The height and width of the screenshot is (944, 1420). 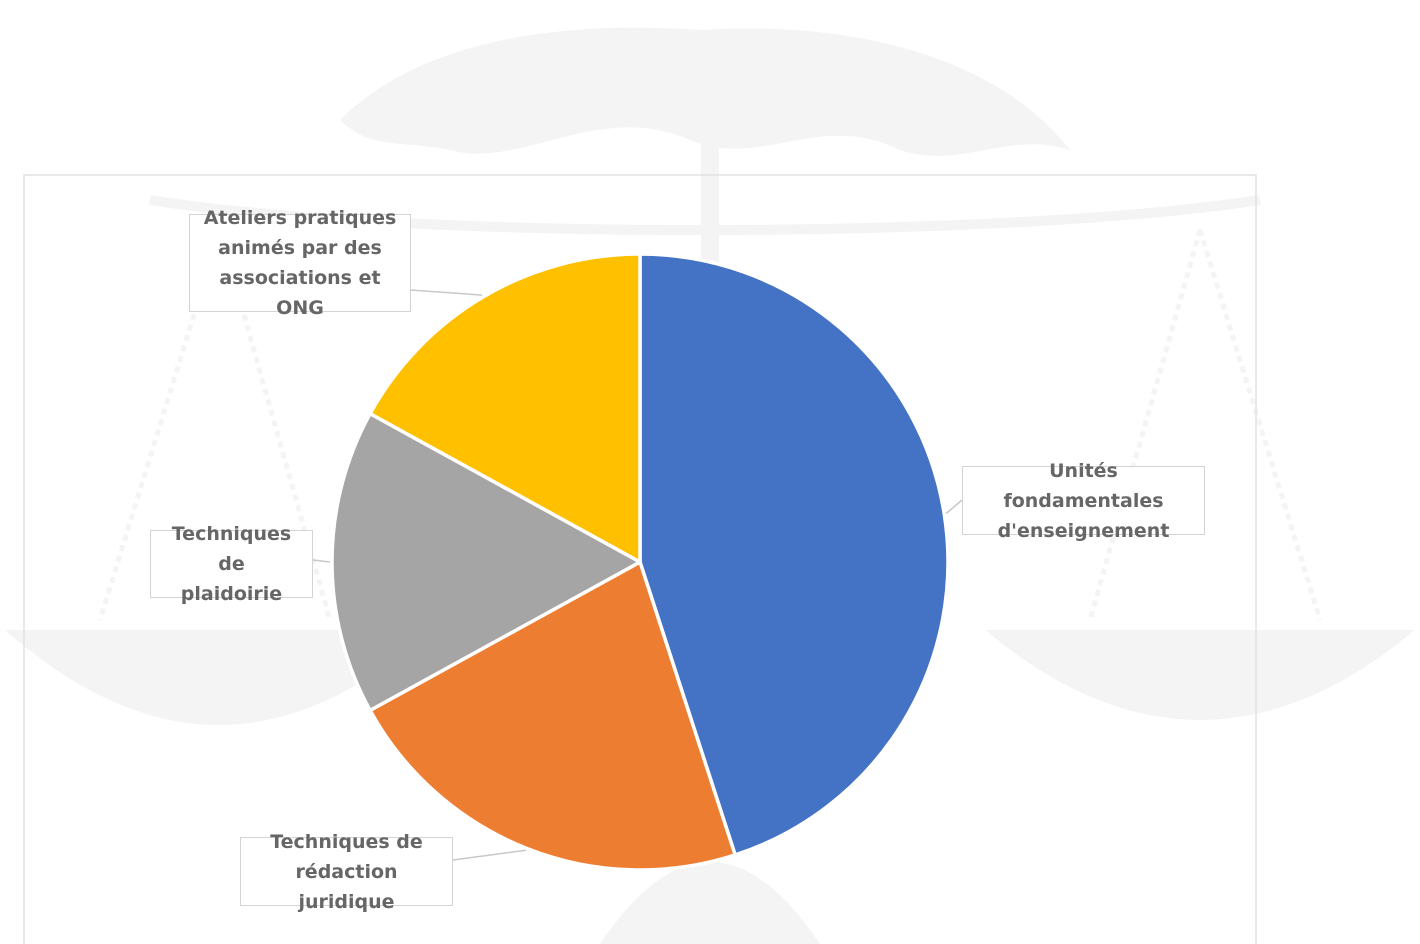 I want to click on slice-label-line: associations et ONG, so click(x=300, y=293).